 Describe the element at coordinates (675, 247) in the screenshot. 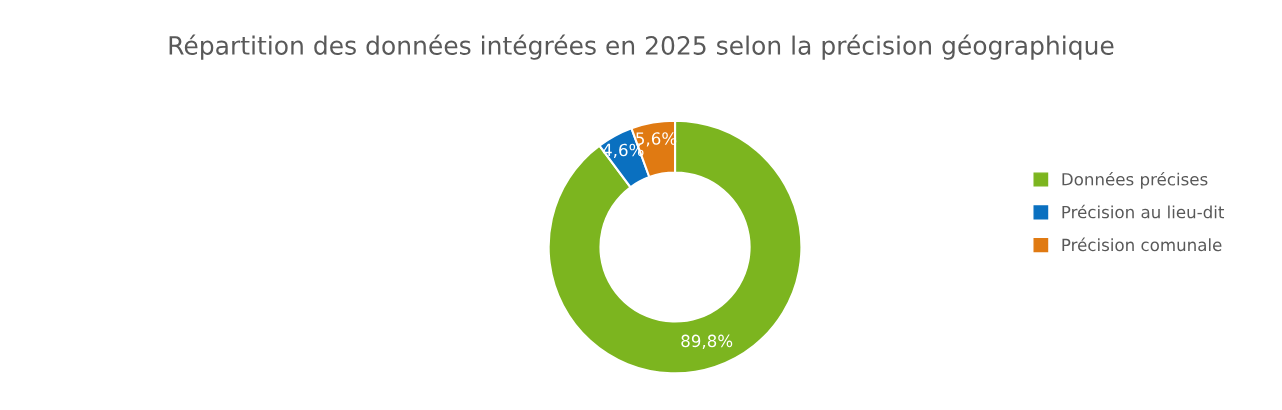

I see `donut-slice` at that location.